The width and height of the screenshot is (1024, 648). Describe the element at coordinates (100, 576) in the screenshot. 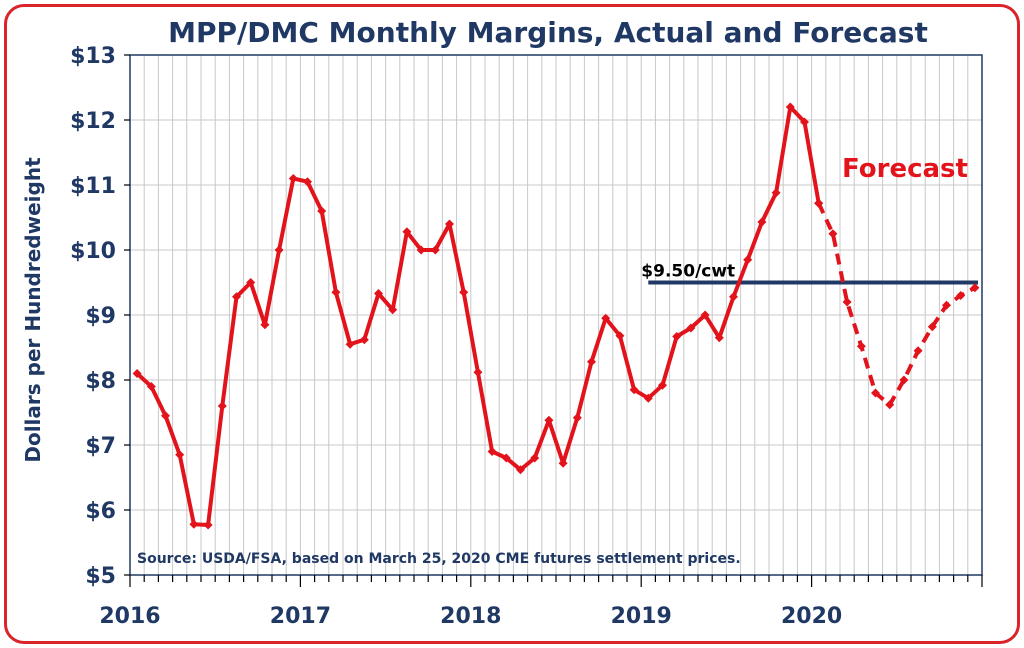

I see `y-tick-label: $5` at that location.